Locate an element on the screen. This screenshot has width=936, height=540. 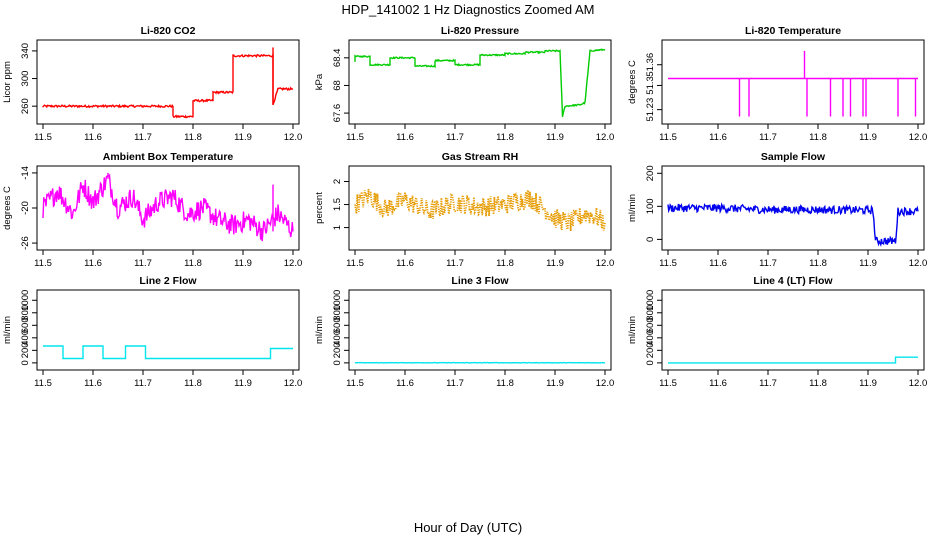
panel-title: Line 4 (LT) Flow is located at coordinates (793, 281).